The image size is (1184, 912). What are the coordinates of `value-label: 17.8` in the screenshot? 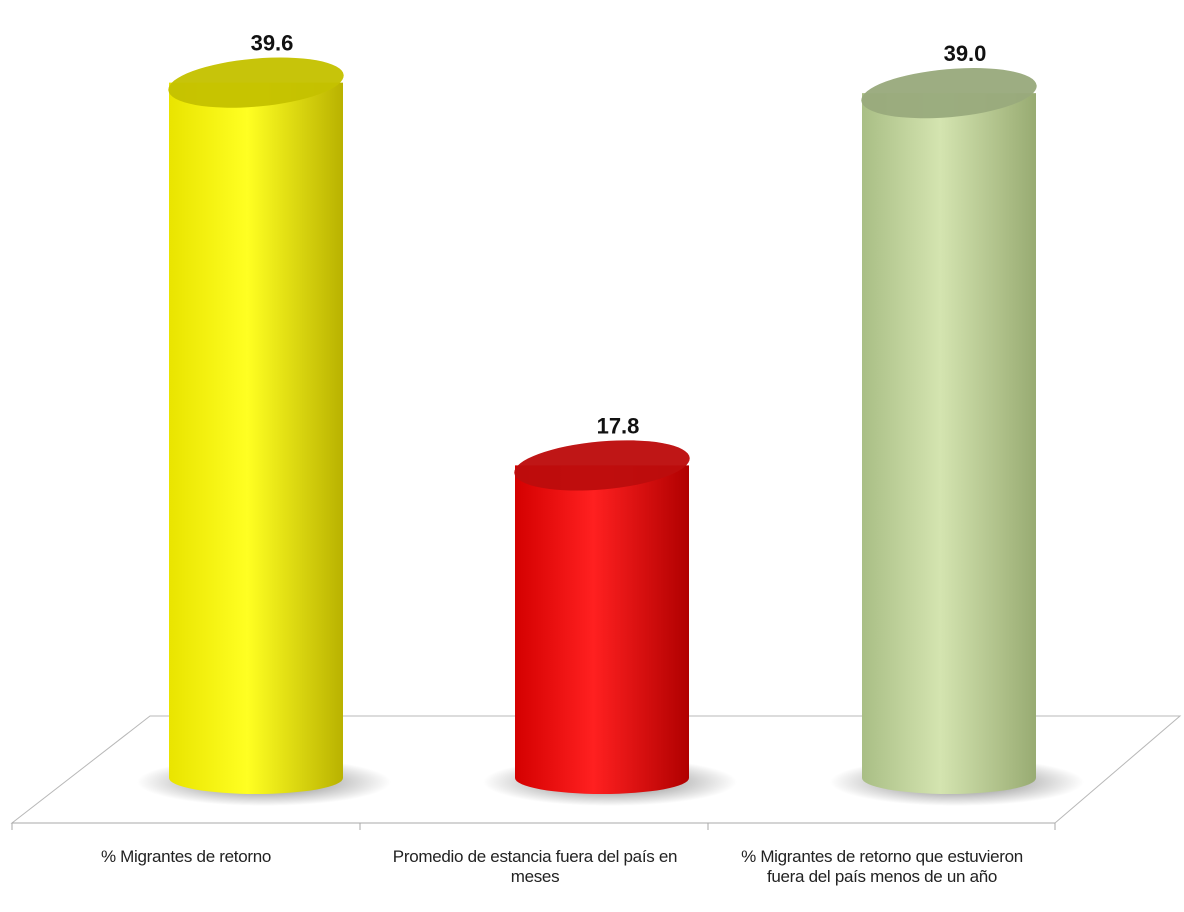 It's located at (618, 425).